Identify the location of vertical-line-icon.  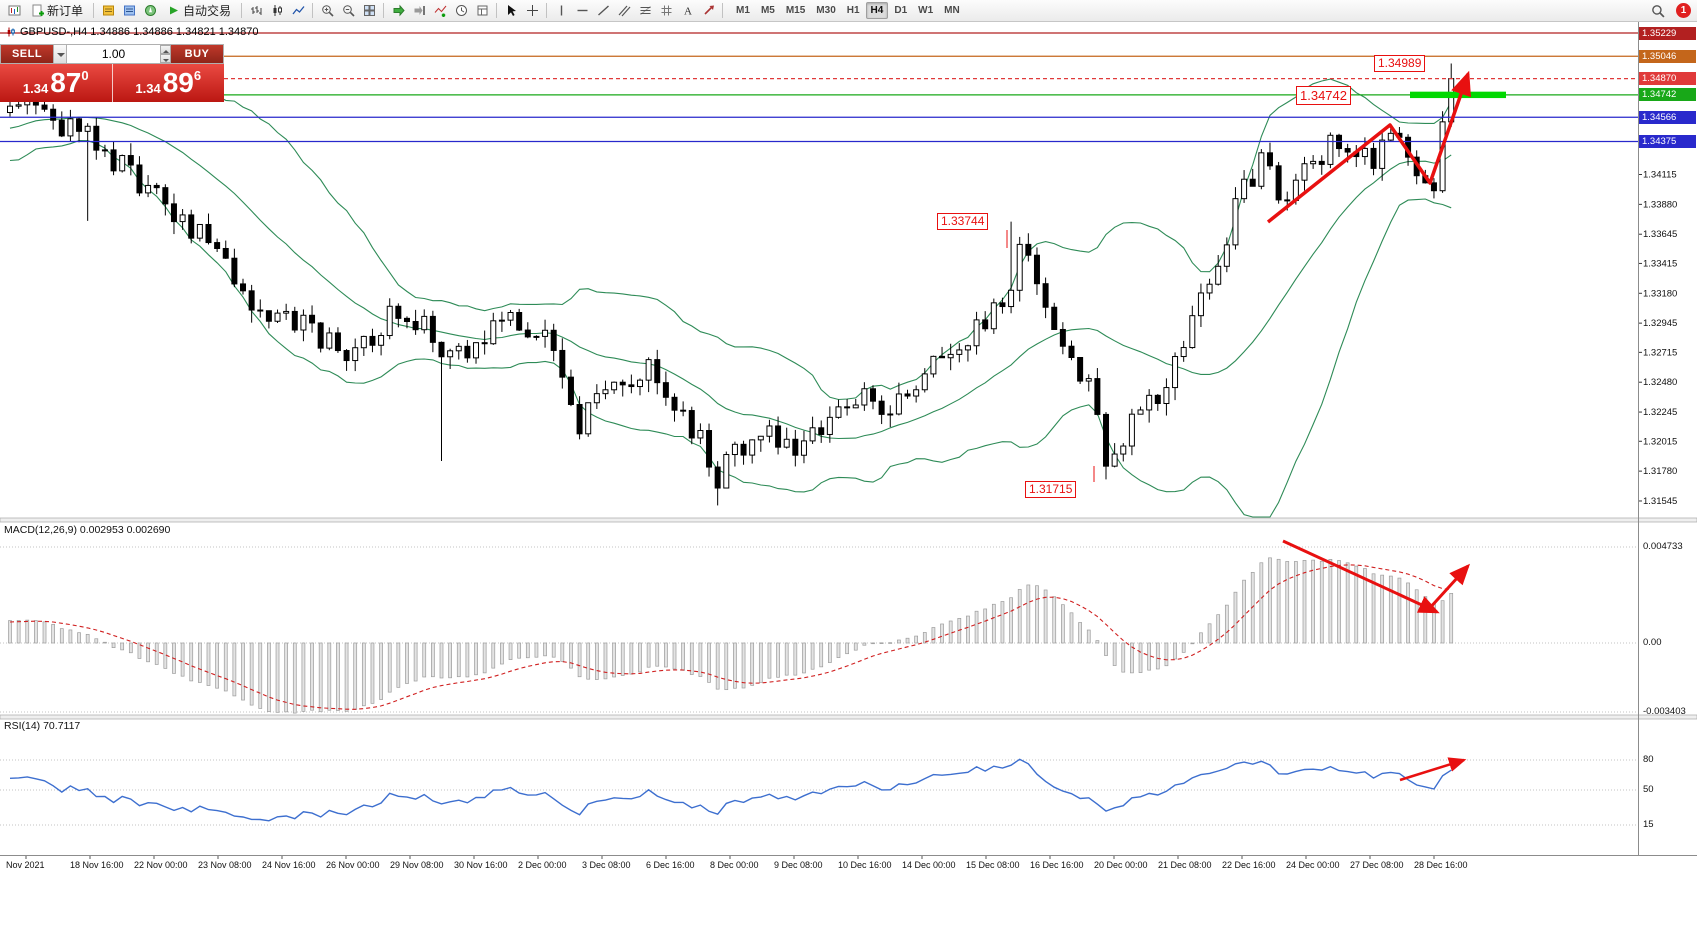
(561, 10).